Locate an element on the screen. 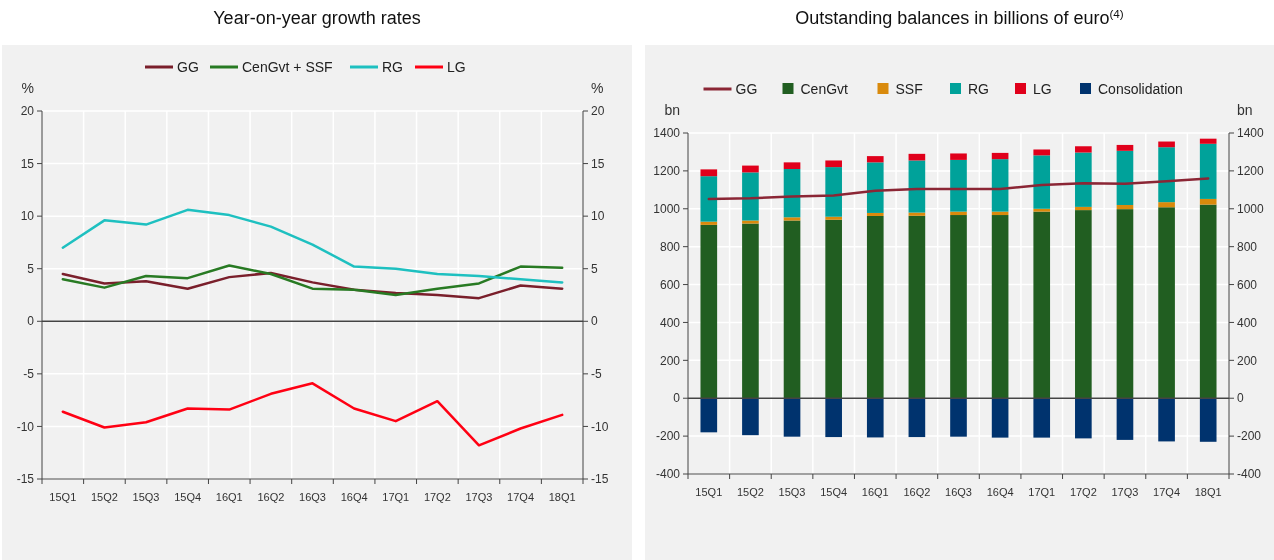  y-tick-label: -200 is located at coordinates (668, 436).